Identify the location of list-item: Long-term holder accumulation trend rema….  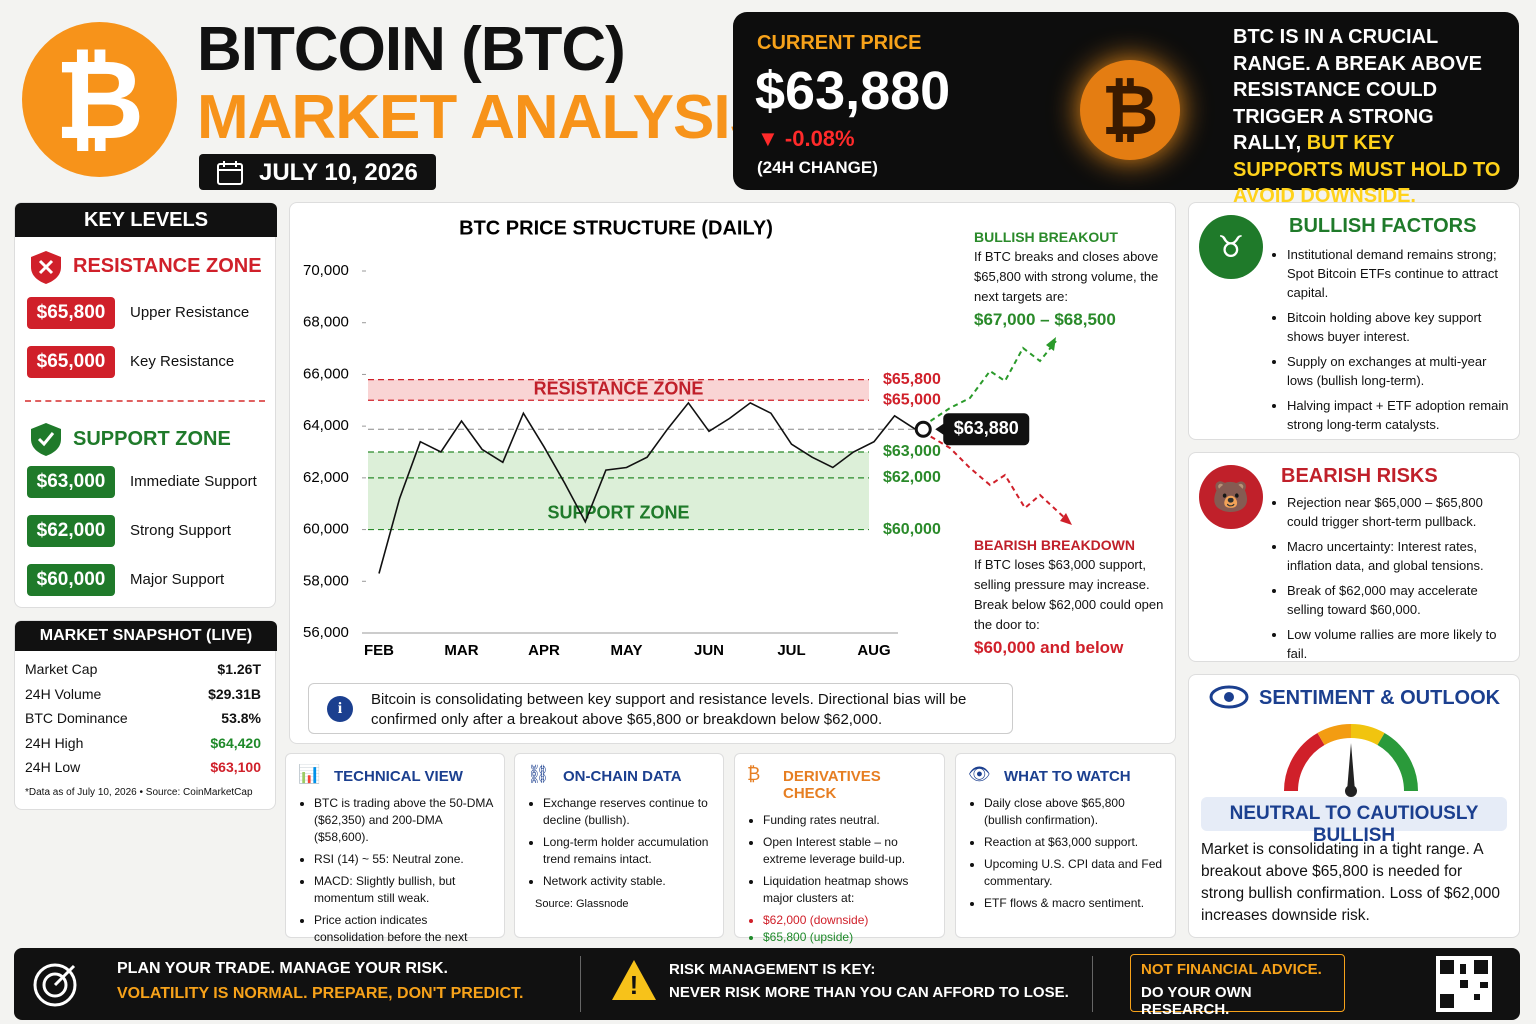
(628, 851).